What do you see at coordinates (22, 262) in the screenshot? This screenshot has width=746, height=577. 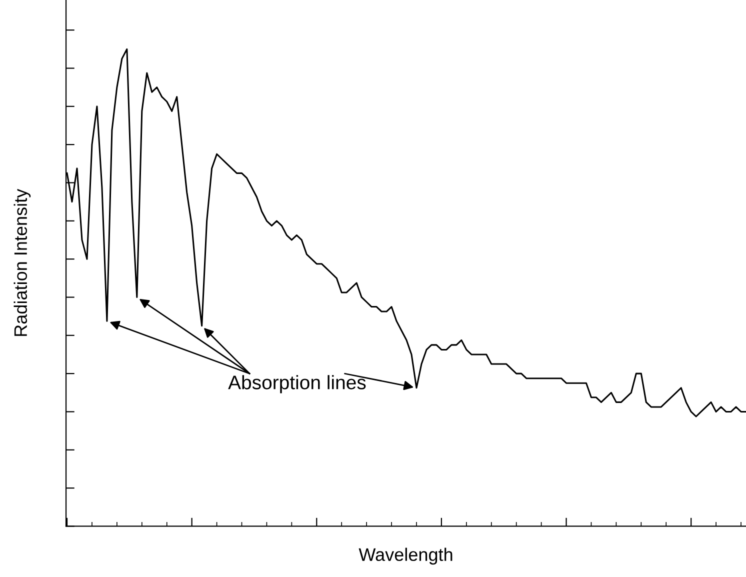 I see `y-axis-title: Radiation Intensity` at bounding box center [22, 262].